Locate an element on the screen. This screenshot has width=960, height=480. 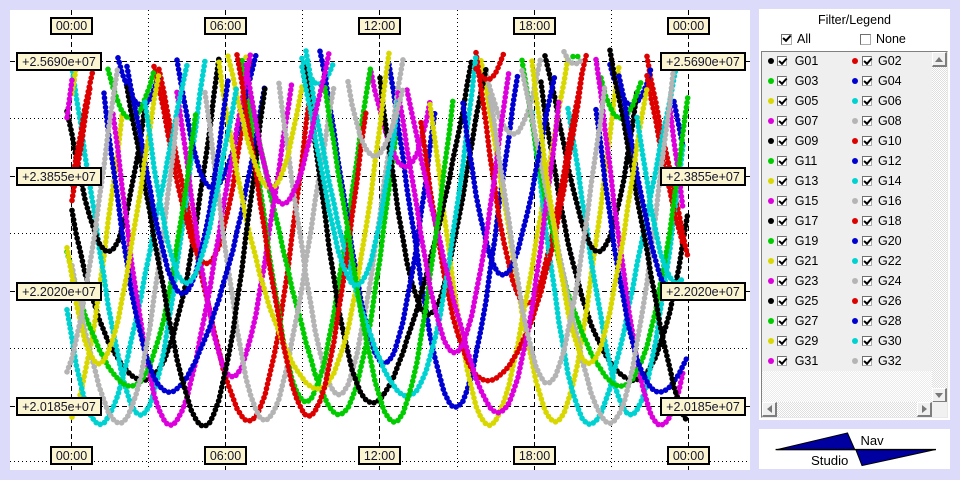
svg-text: Nav is located at coordinates (873, 440).